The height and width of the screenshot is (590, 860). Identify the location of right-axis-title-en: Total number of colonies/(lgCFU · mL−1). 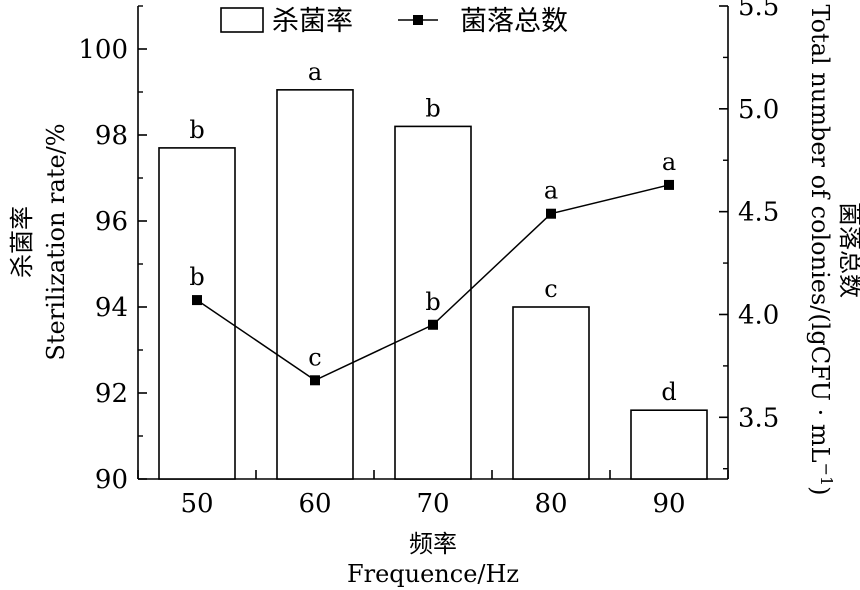
(821, 249).